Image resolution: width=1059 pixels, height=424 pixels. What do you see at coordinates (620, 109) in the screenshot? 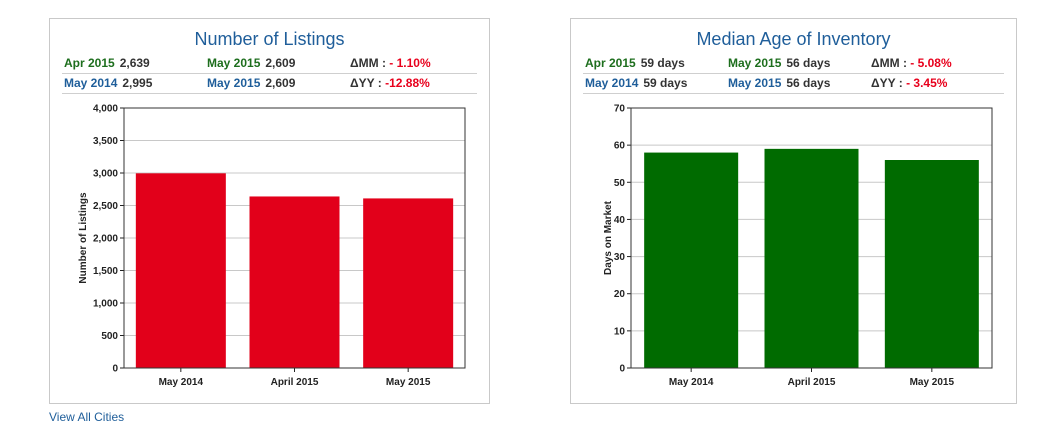
I see `y-tick-label: 70` at bounding box center [620, 109].